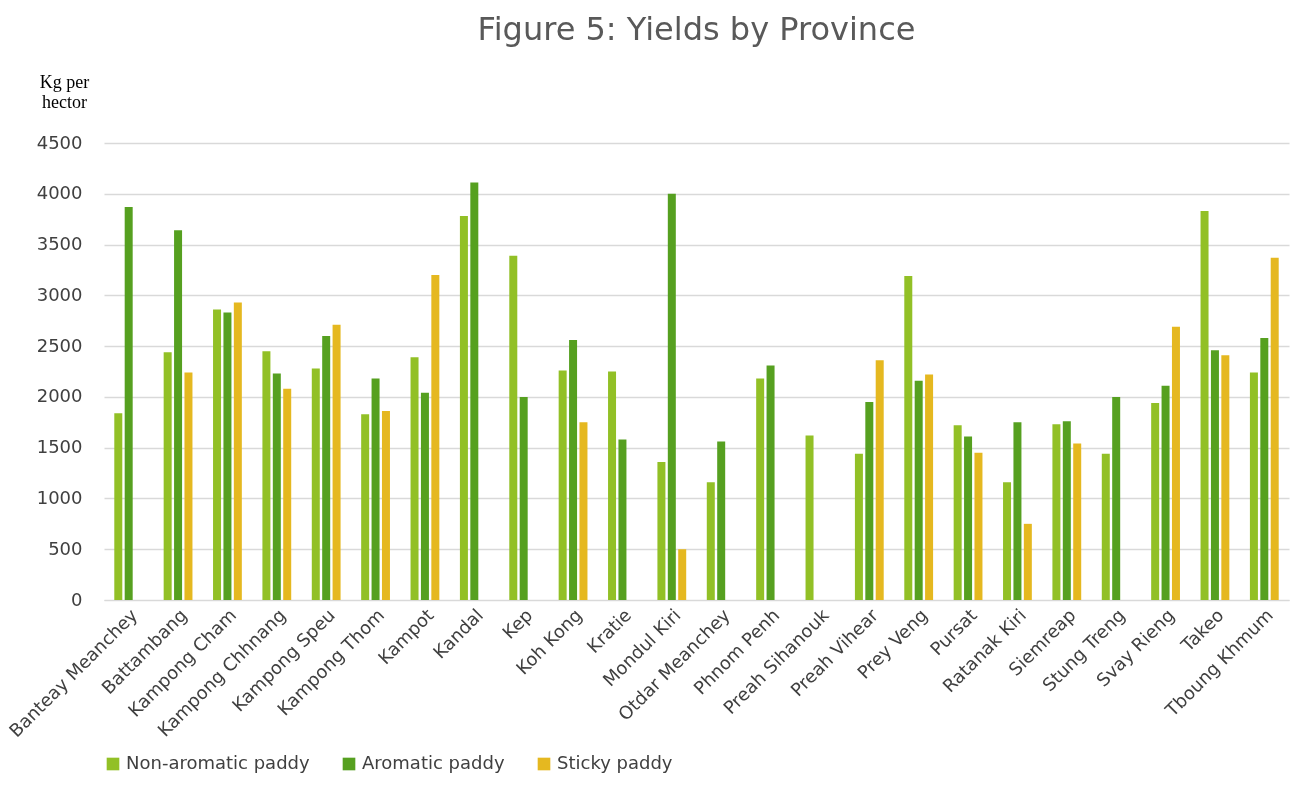 The width and height of the screenshot is (1297, 785). I want to click on y-tick-label: 3000, so click(59, 294).